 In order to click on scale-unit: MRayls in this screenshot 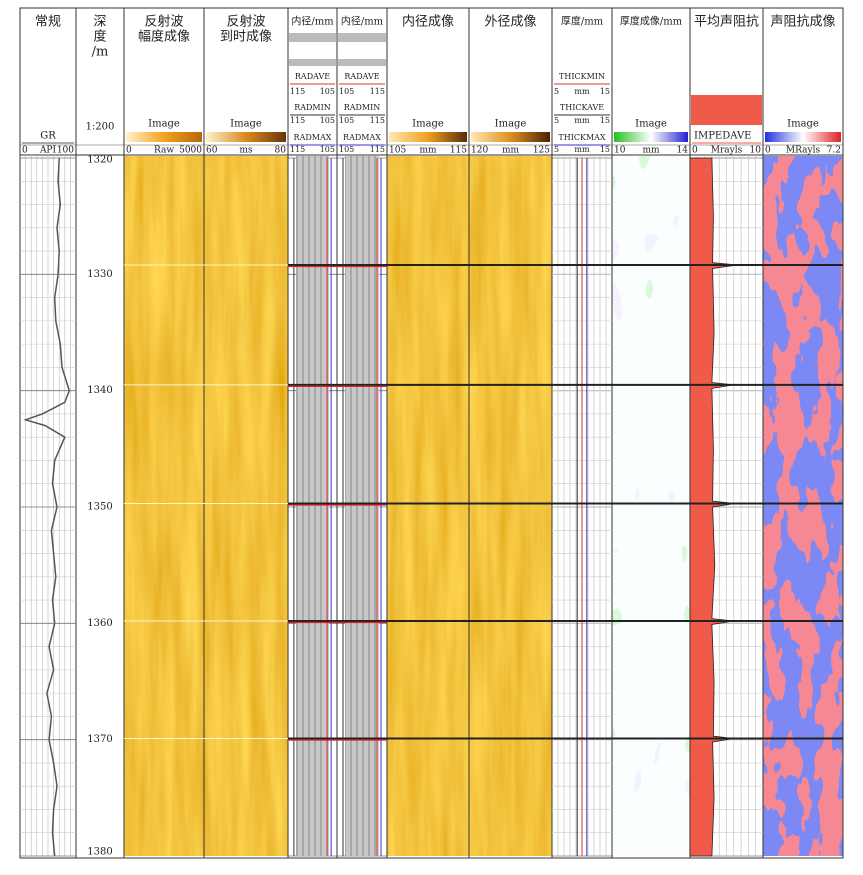, I will do `click(803, 151)`.